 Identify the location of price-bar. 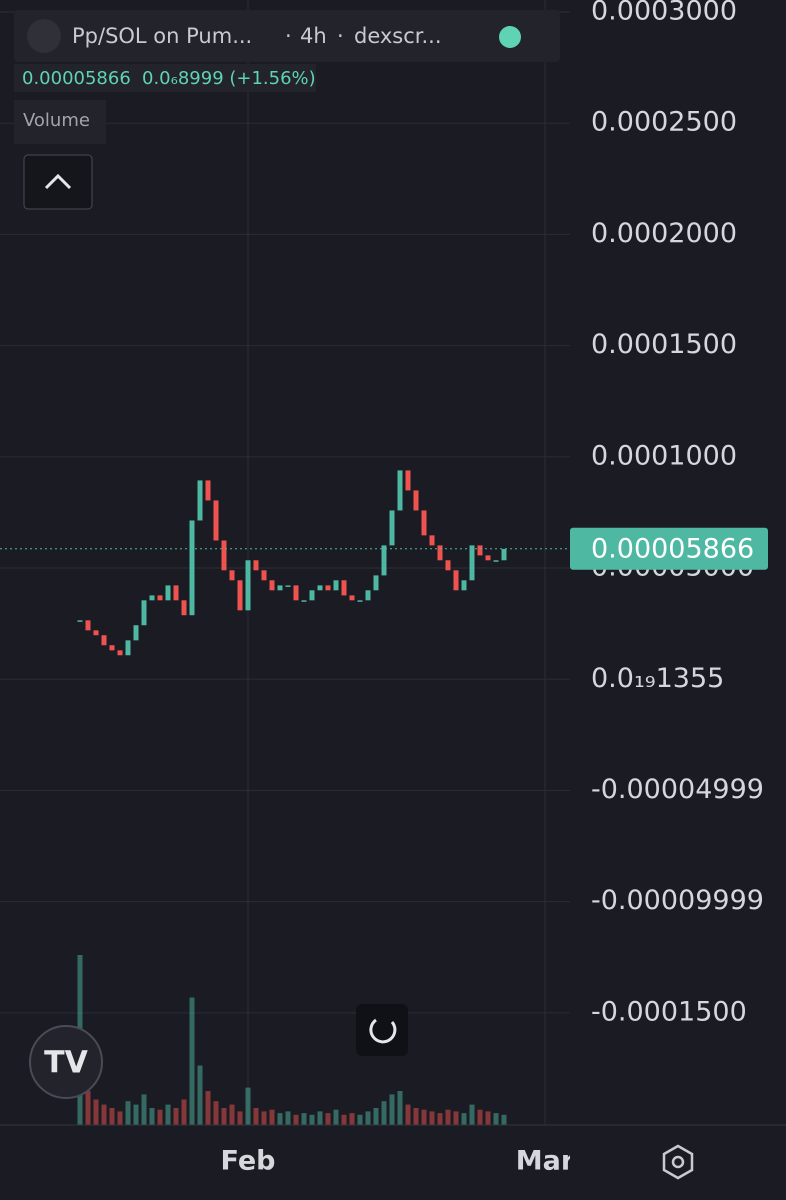
(165, 78).